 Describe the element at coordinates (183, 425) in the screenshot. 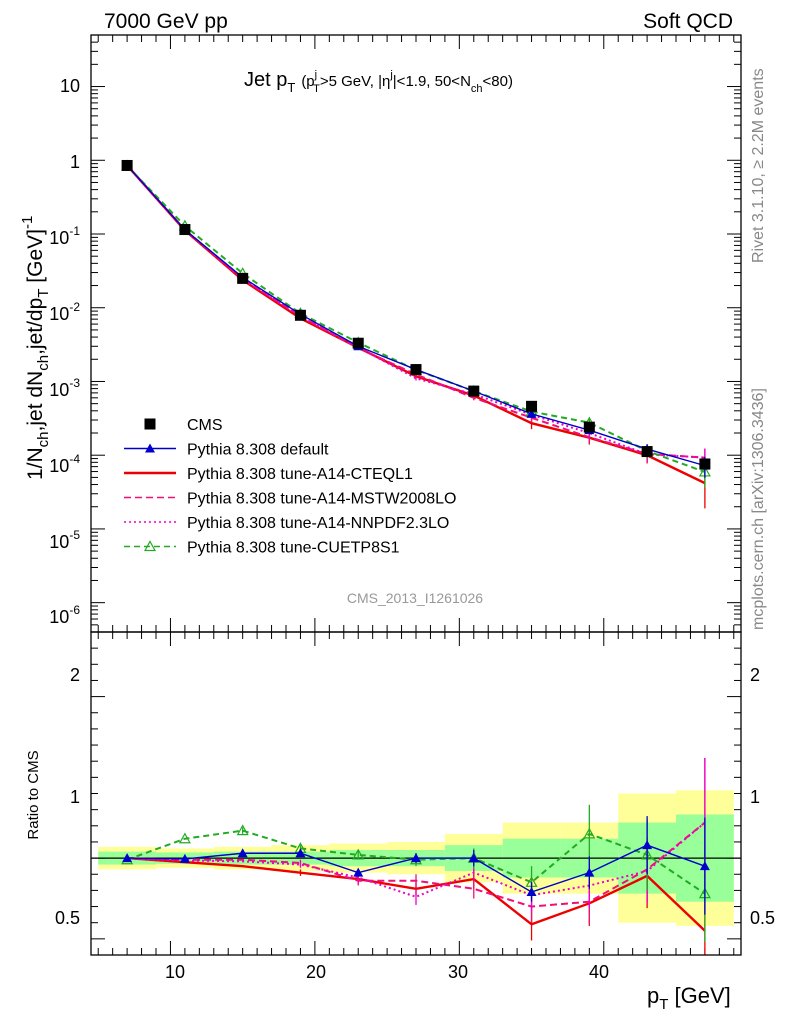

I see `legend-entry-0: CMS` at that location.